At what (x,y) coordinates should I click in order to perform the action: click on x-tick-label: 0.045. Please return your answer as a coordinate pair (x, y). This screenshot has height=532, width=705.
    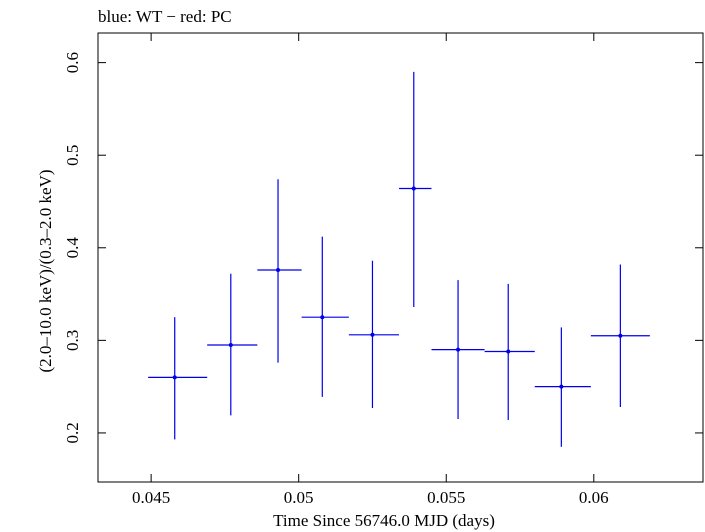
    Looking at the image, I should click on (151, 497).